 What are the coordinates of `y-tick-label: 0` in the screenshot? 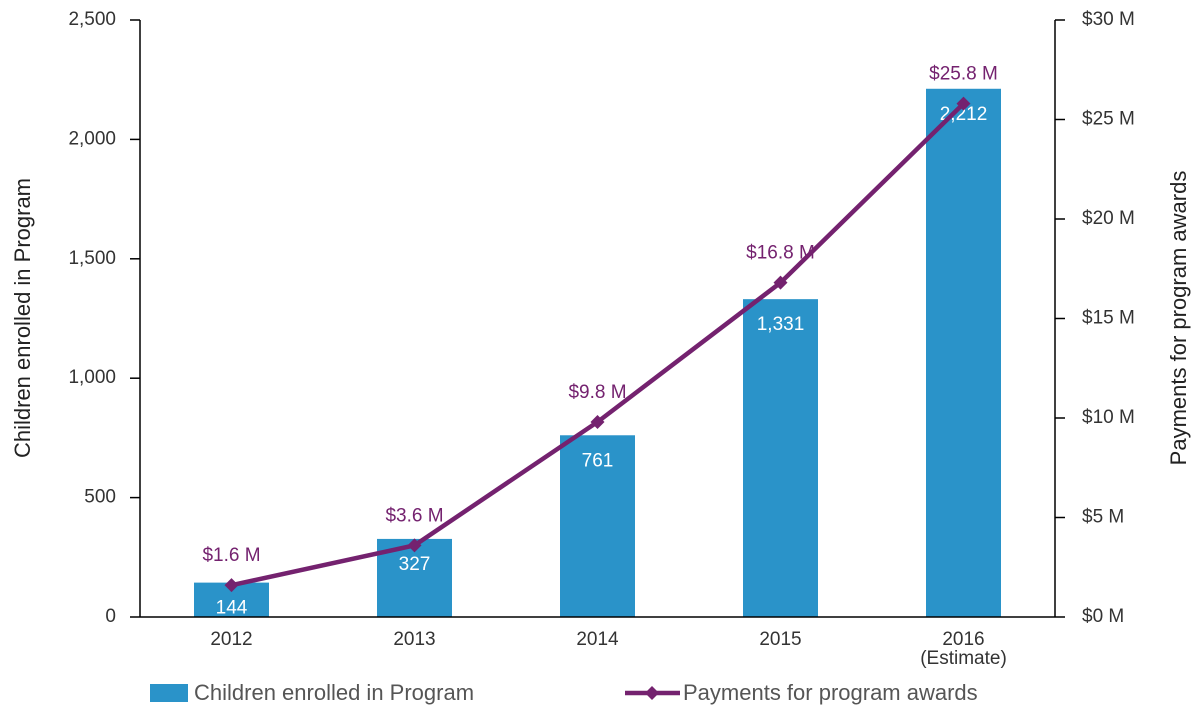 It's located at (110, 616).